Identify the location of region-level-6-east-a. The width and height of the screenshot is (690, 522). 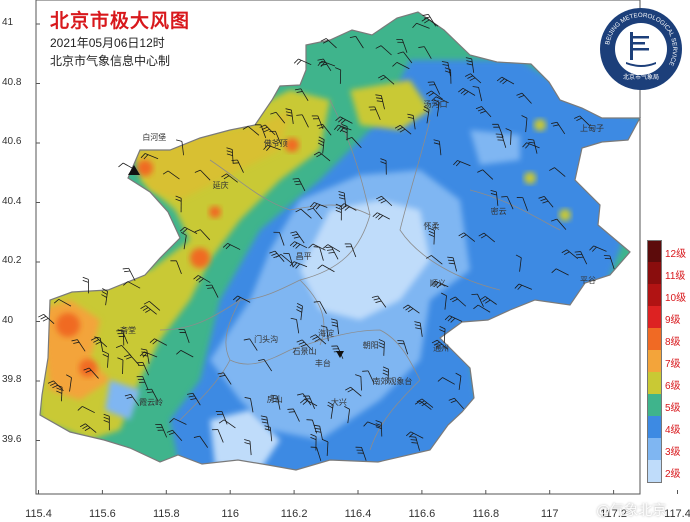
(530, 178).